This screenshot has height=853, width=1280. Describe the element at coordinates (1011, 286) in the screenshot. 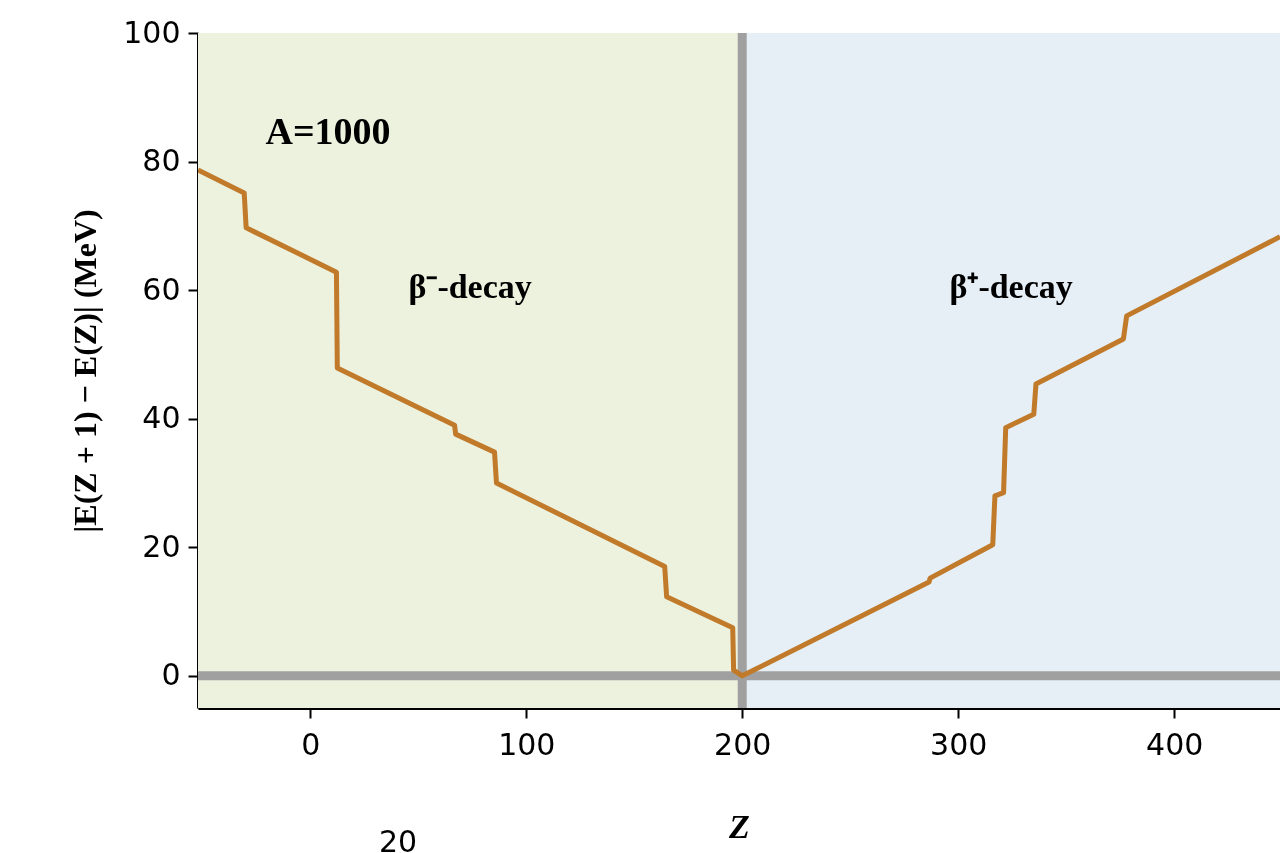

I see `band-label: β⁺-decay` at that location.